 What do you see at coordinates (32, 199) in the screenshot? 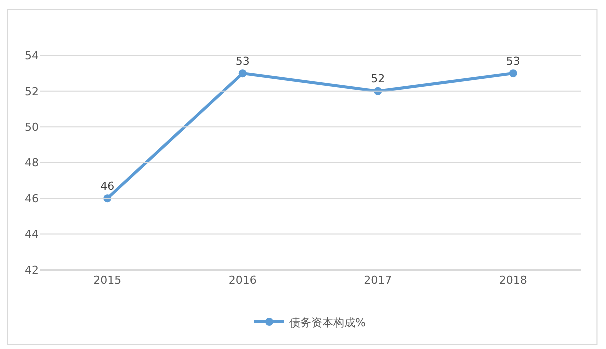
I see `y-tick-label: 46` at bounding box center [32, 199].